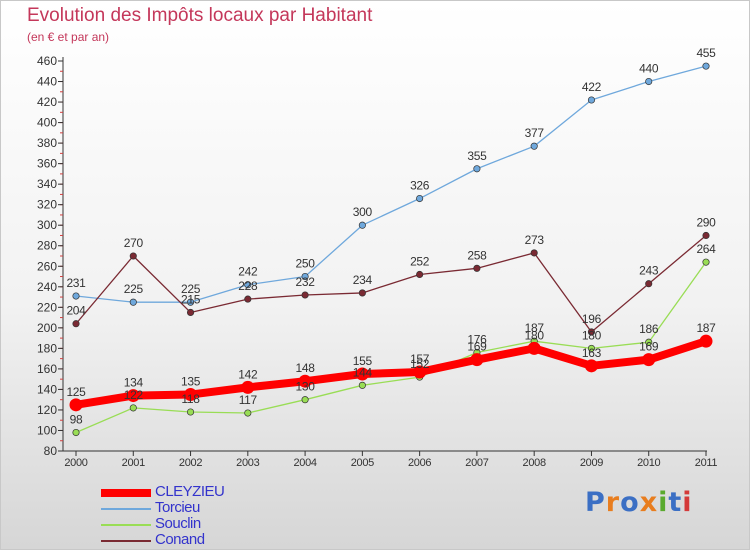 This screenshot has height=551, width=750. I want to click on data-label-cleyzieu: 187, so click(706, 328).